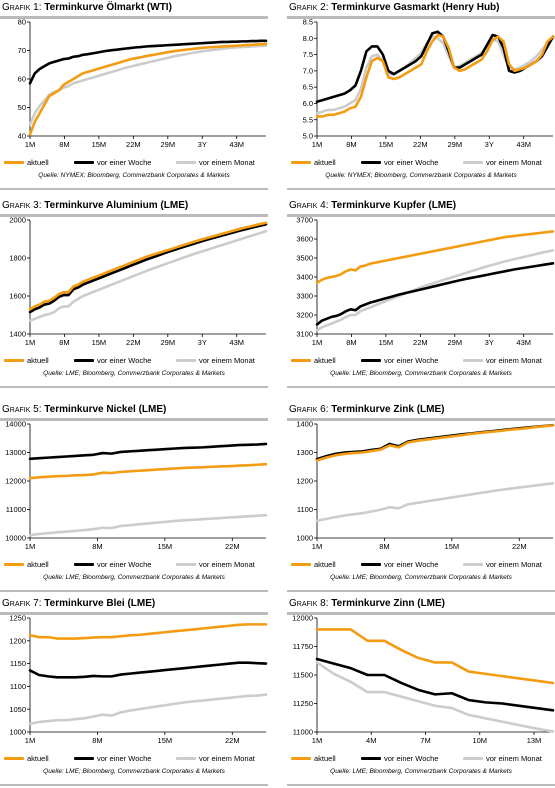  I want to click on x-tick-label: 4M, so click(371, 740).